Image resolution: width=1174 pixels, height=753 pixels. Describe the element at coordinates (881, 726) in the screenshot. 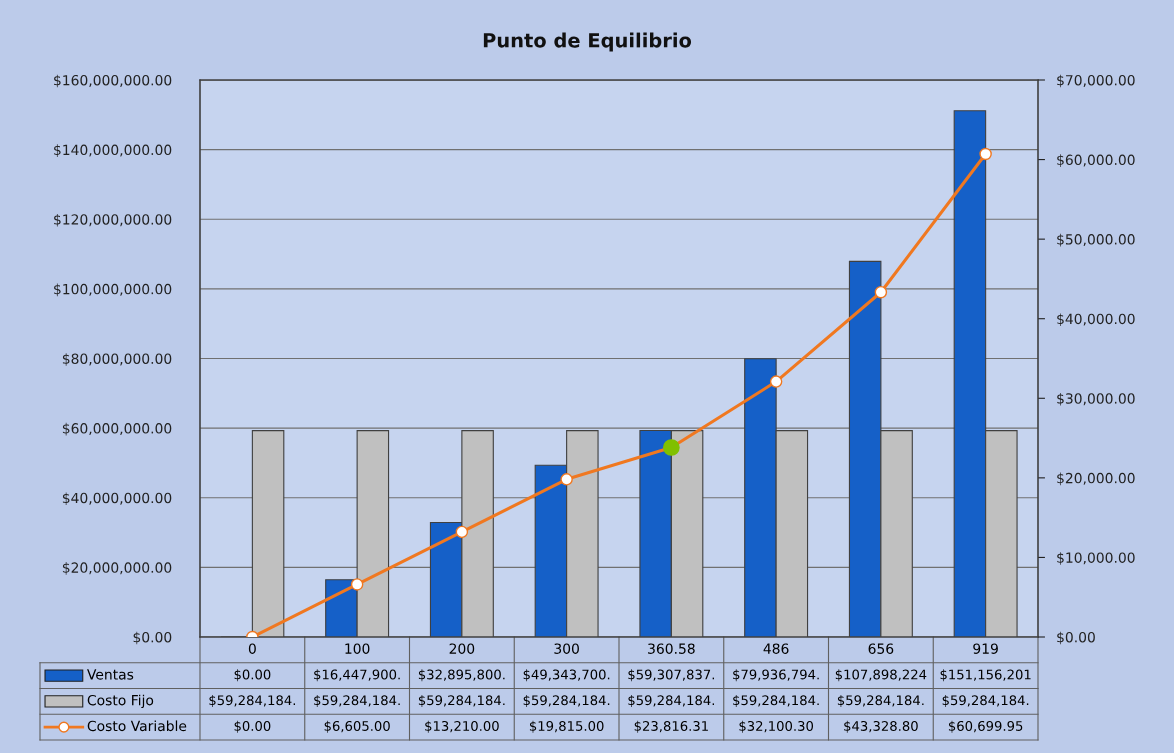

I see `data-label: $43,328.80` at that location.